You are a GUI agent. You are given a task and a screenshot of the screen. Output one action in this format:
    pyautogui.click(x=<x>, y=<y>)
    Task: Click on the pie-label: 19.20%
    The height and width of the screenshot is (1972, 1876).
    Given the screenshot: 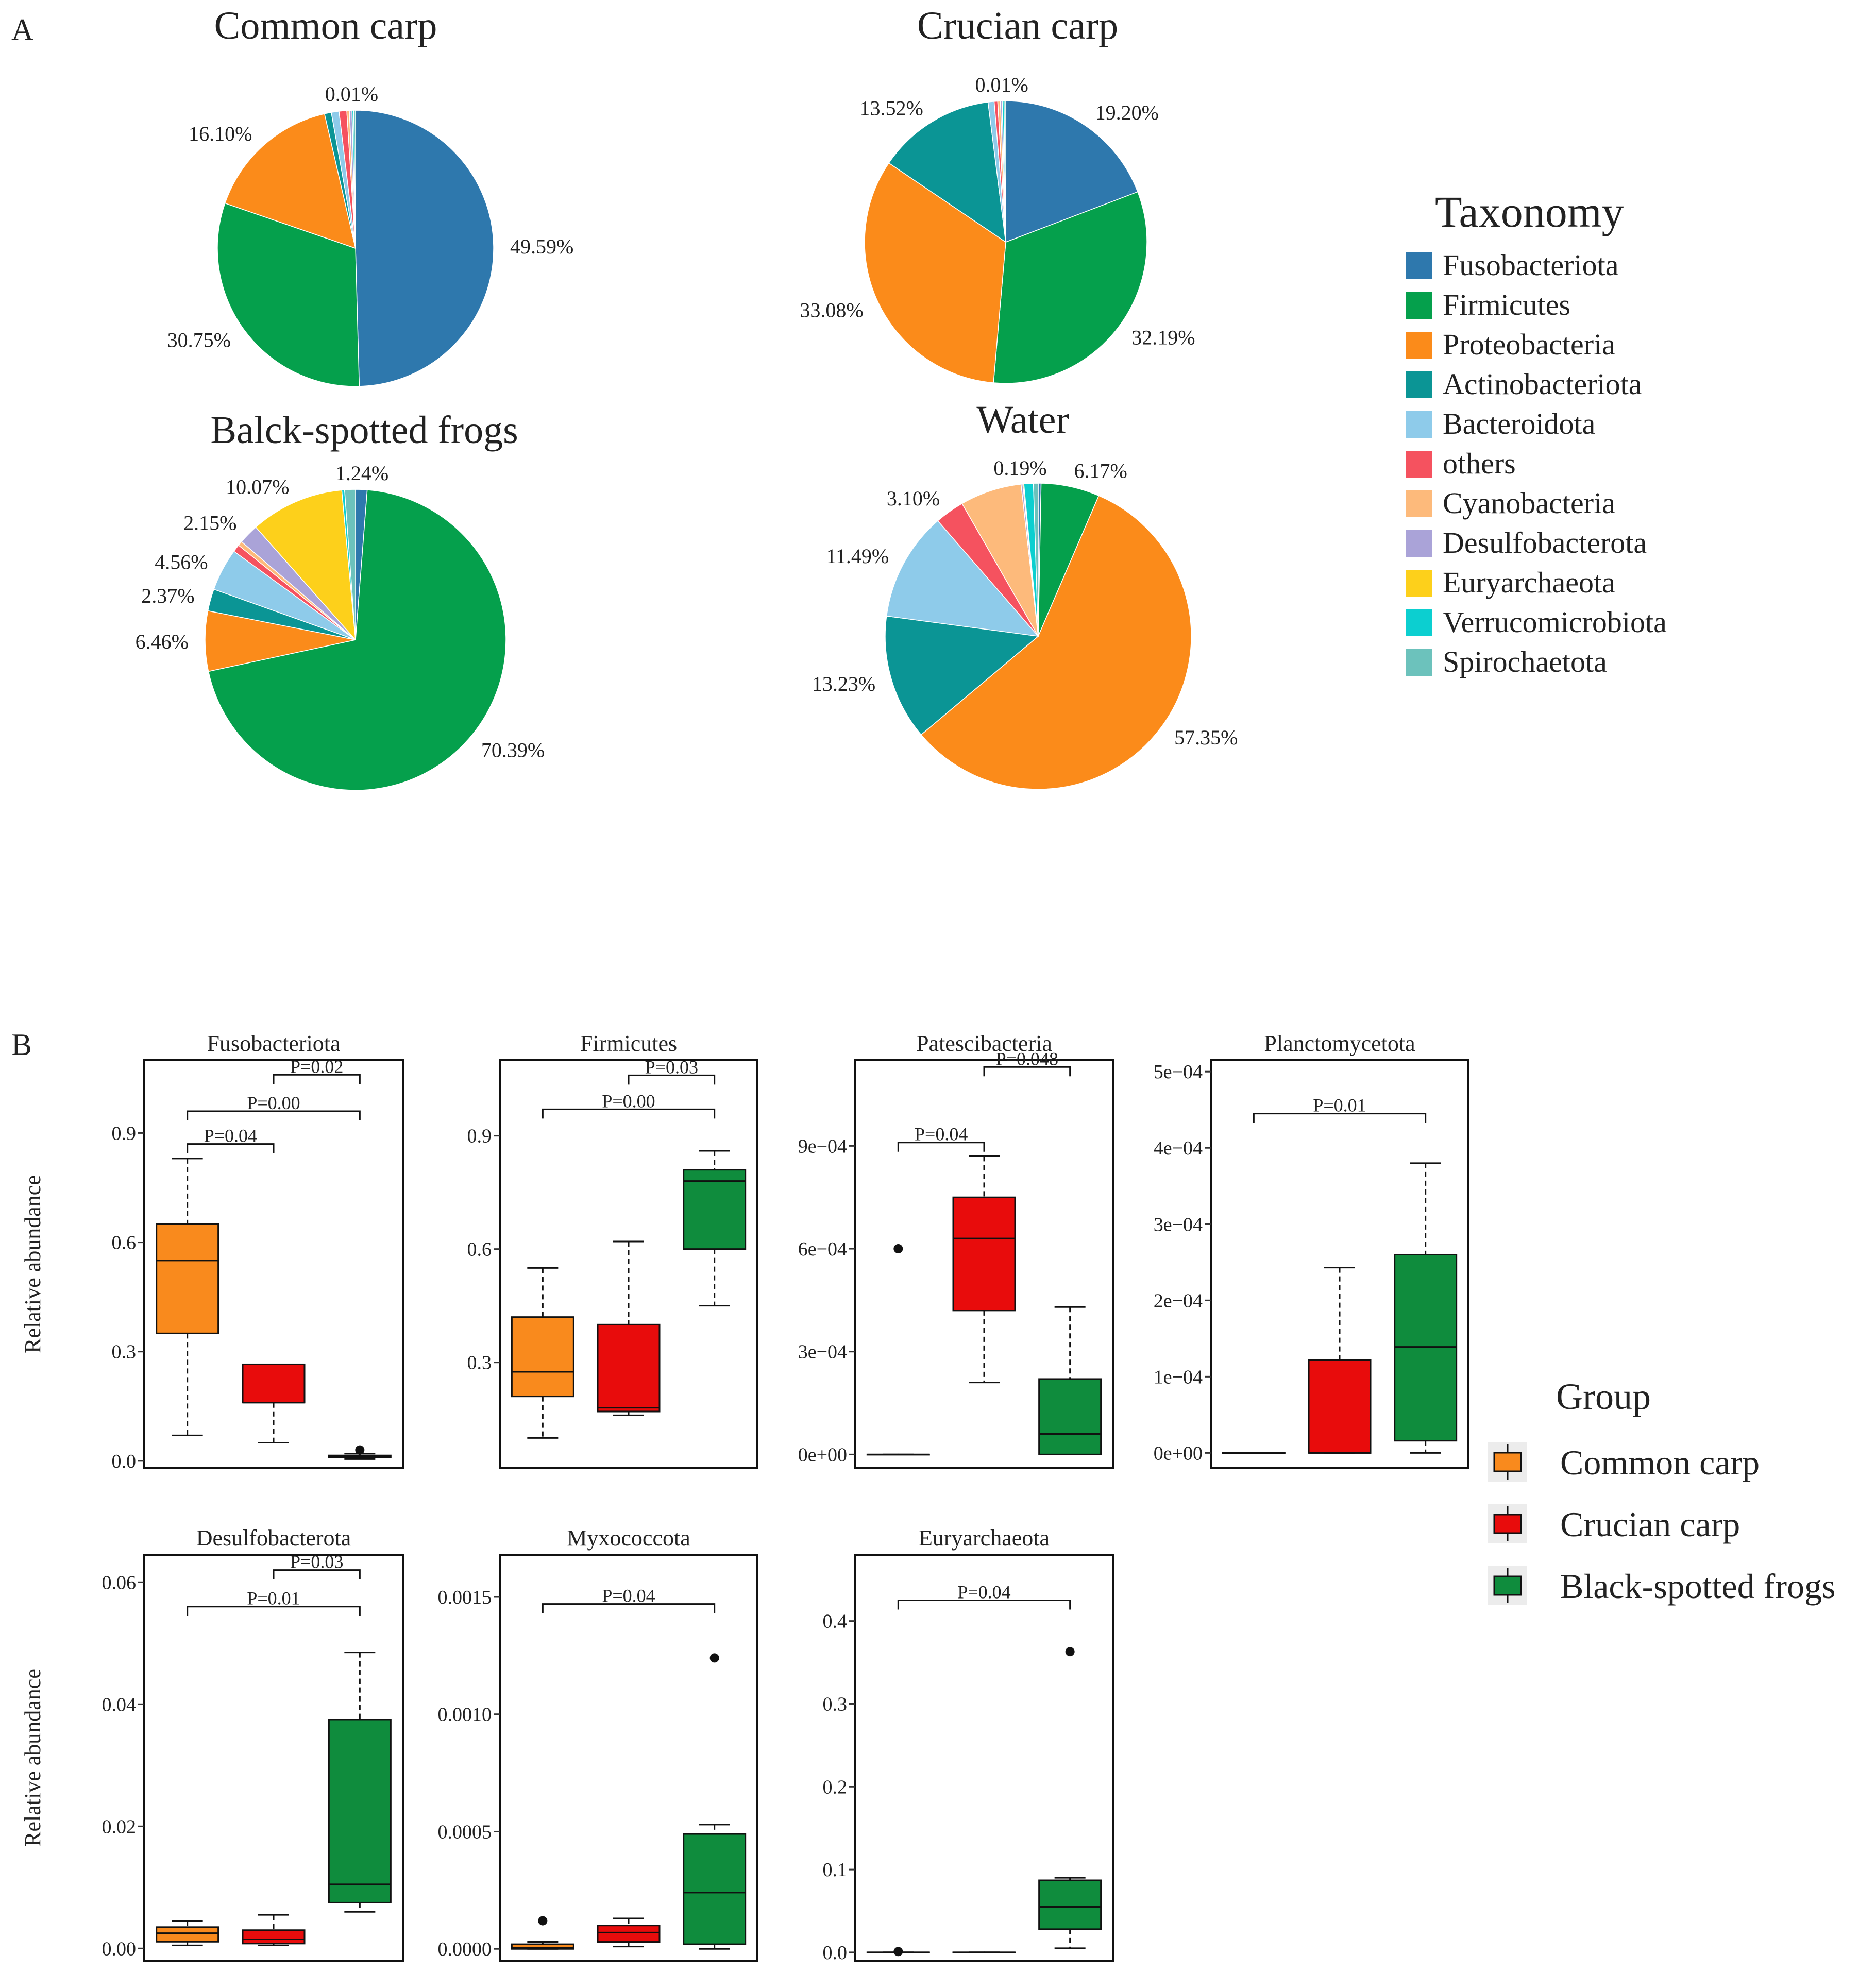 What is the action you would take?
    pyautogui.click(x=1127, y=112)
    